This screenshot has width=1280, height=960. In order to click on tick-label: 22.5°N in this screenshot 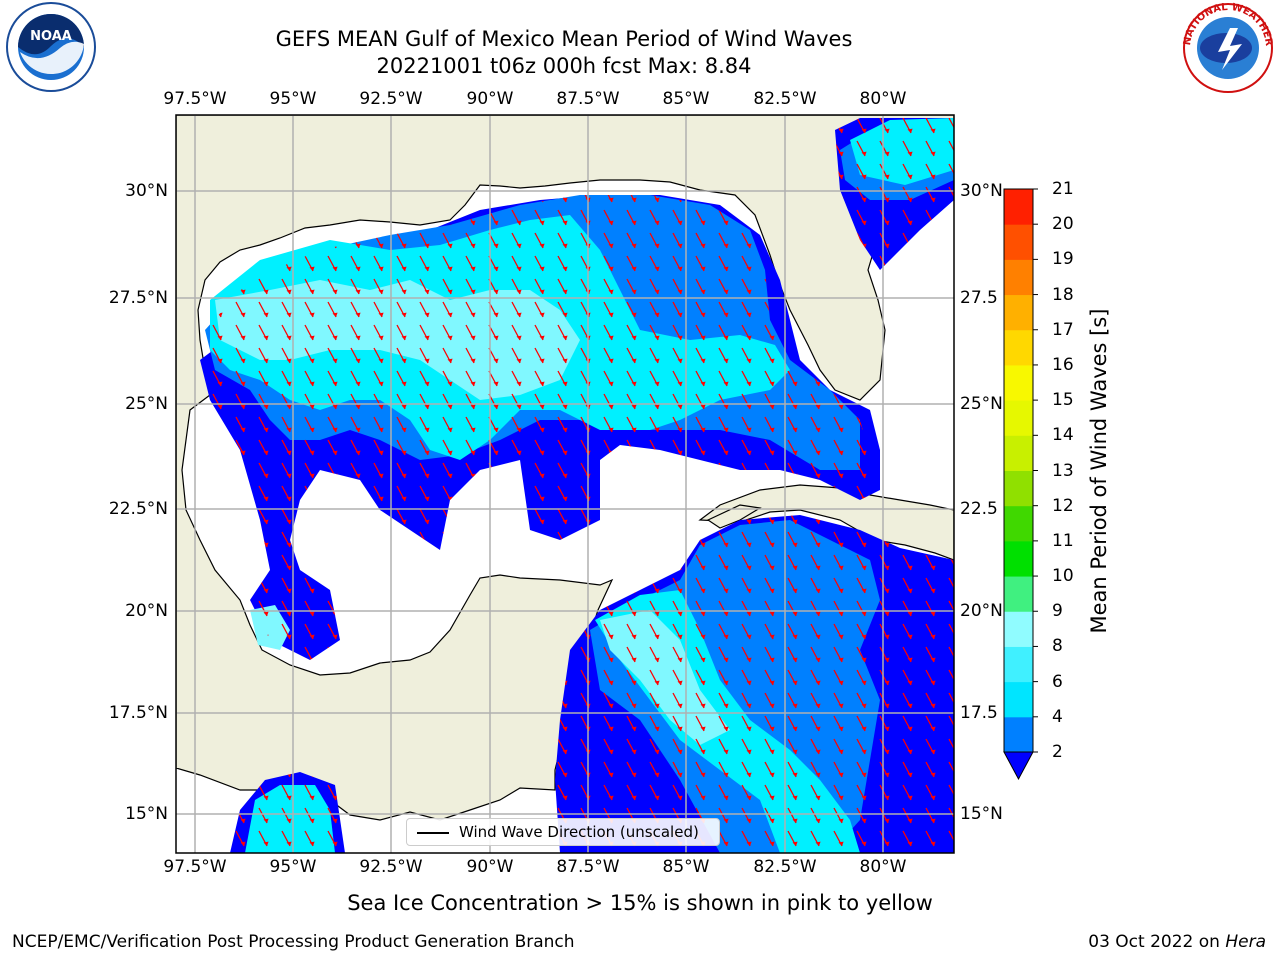, I will do `click(138, 509)`.